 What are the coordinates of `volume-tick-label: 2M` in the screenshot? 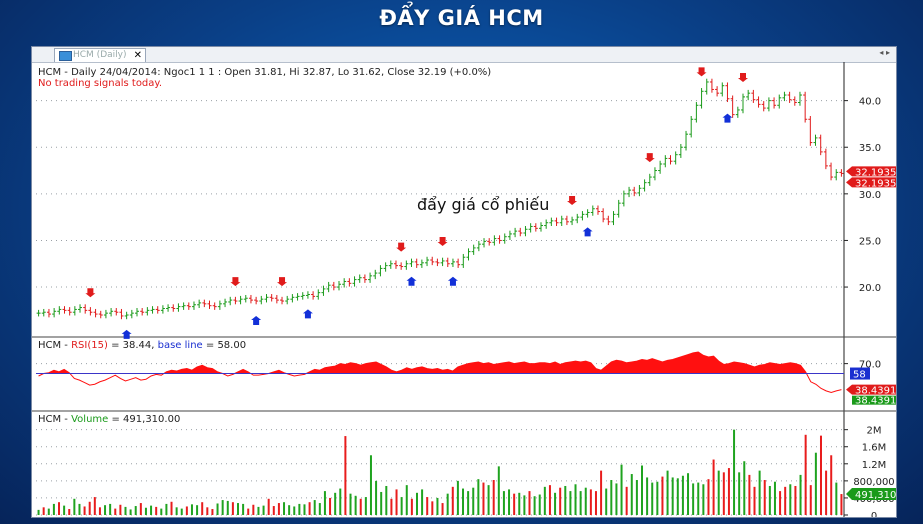 It's located at (874, 431).